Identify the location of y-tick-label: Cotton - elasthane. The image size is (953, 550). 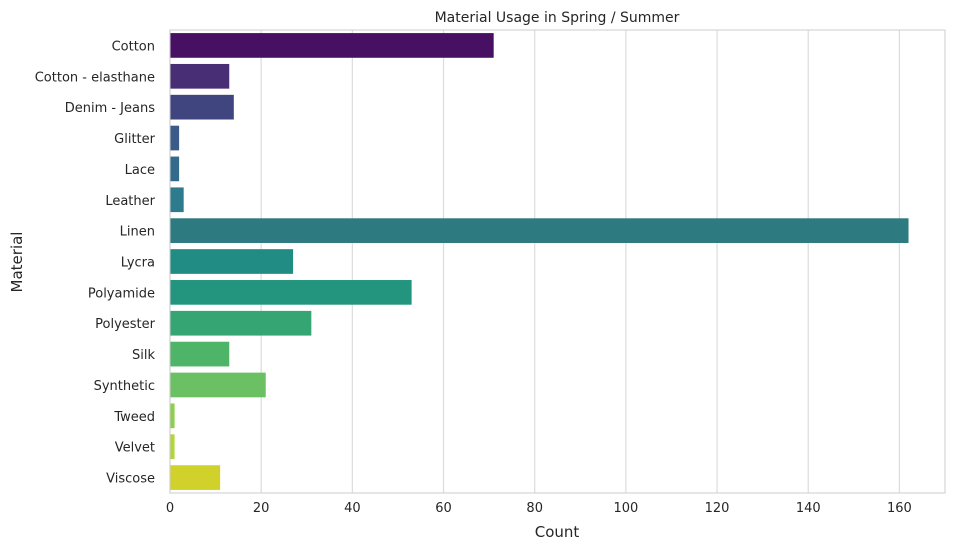
(95, 77).